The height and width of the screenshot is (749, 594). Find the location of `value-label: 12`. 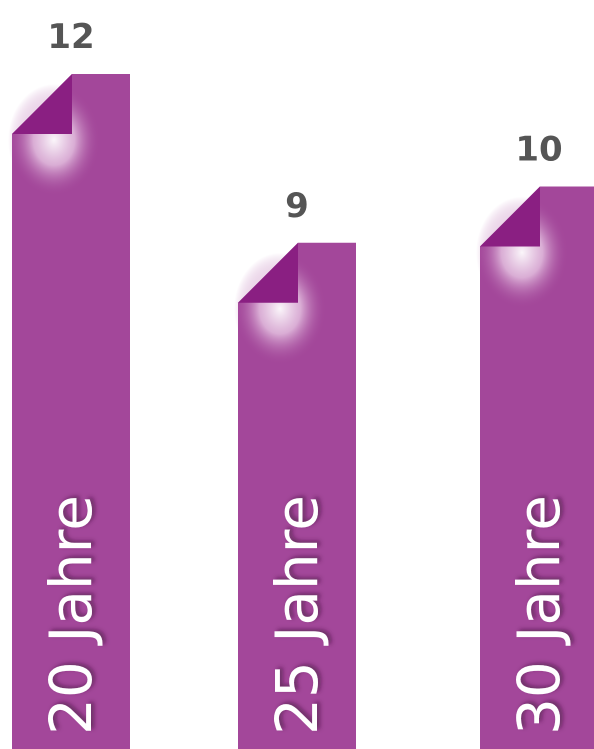

value-label: 12 is located at coordinates (70, 37).